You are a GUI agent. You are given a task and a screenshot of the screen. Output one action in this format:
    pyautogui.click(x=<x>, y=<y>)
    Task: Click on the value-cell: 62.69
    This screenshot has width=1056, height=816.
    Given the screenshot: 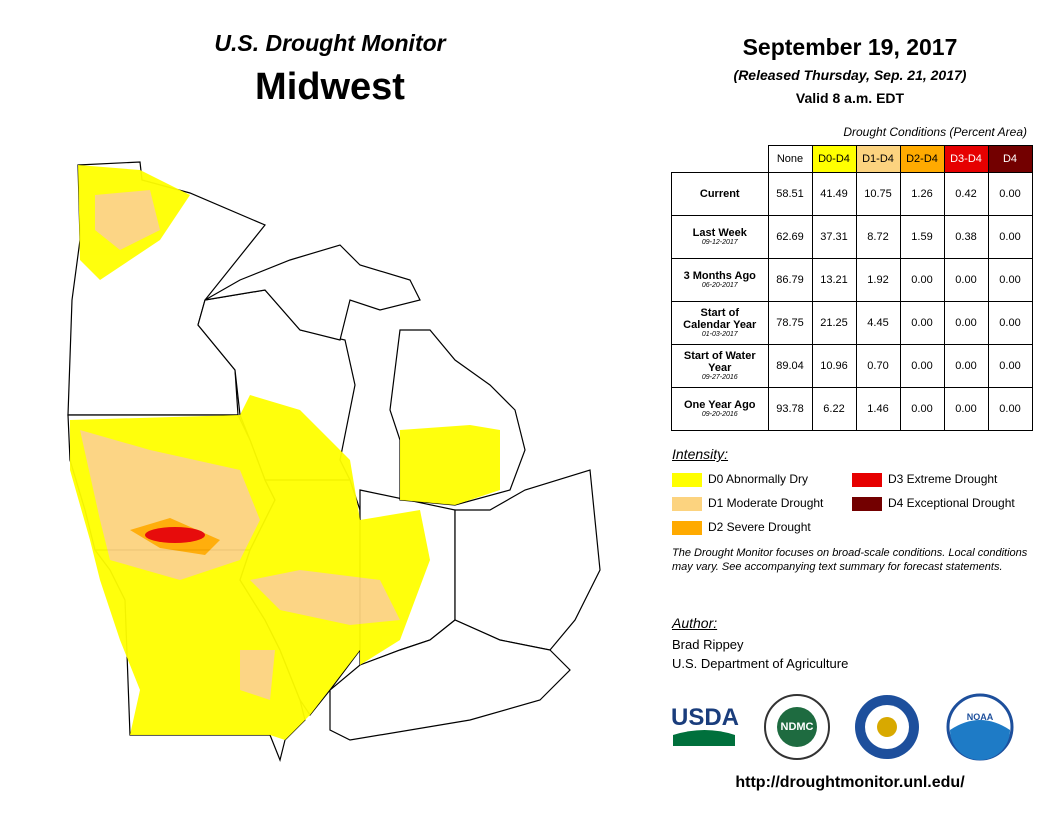 What is the action you would take?
    pyautogui.click(x=790, y=236)
    